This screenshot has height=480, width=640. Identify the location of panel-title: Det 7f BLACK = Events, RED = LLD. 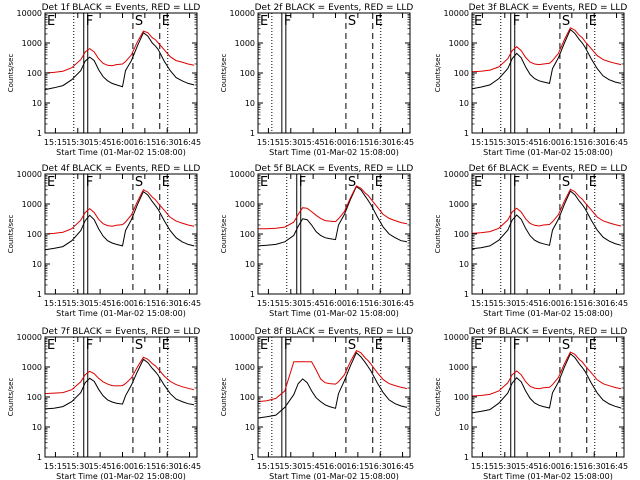
(121, 332).